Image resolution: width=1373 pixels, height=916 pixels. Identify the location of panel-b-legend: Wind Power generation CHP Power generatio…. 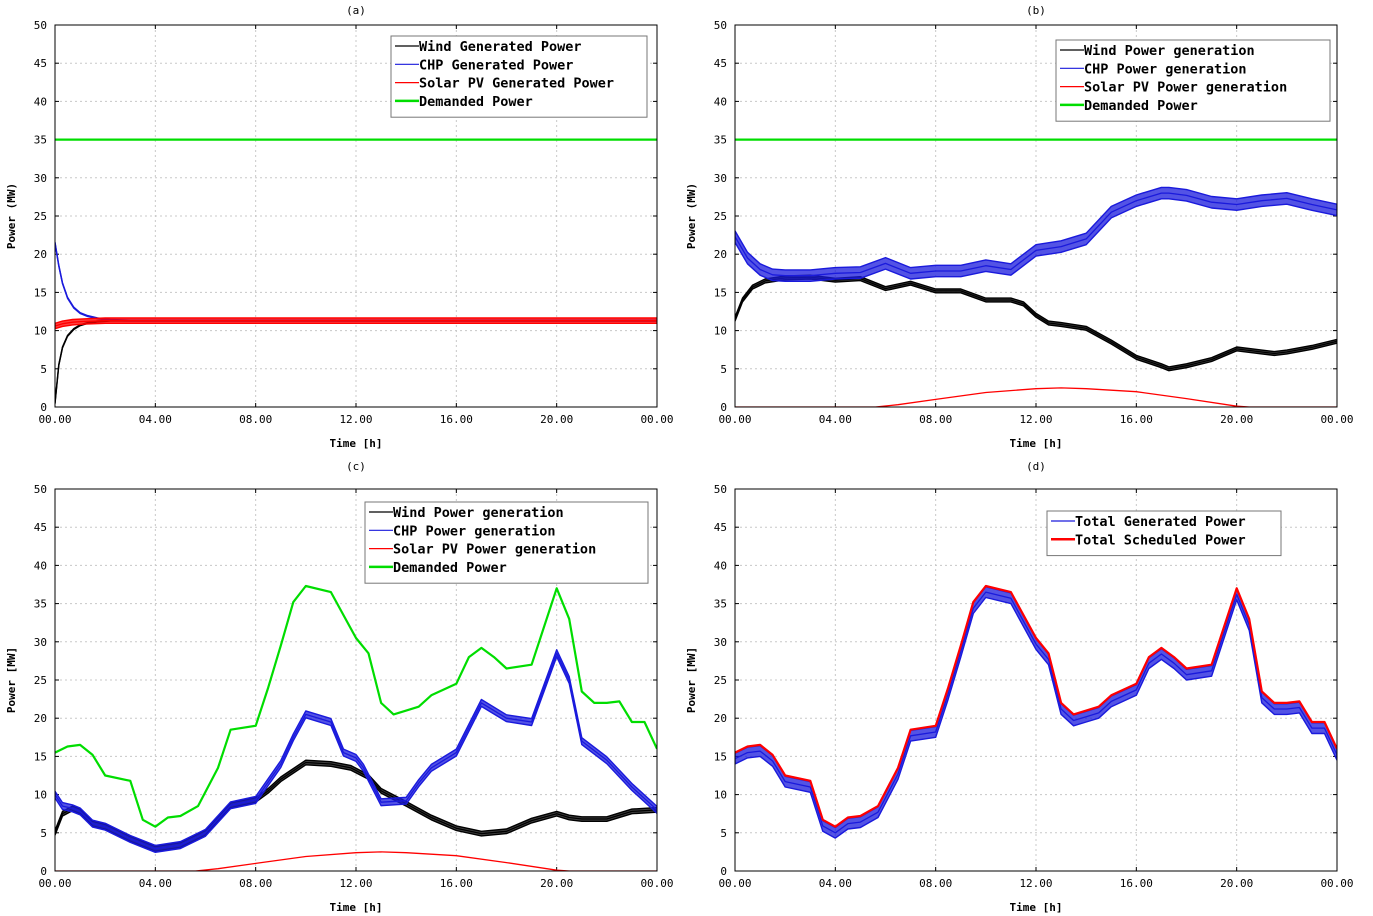
(1193, 80).